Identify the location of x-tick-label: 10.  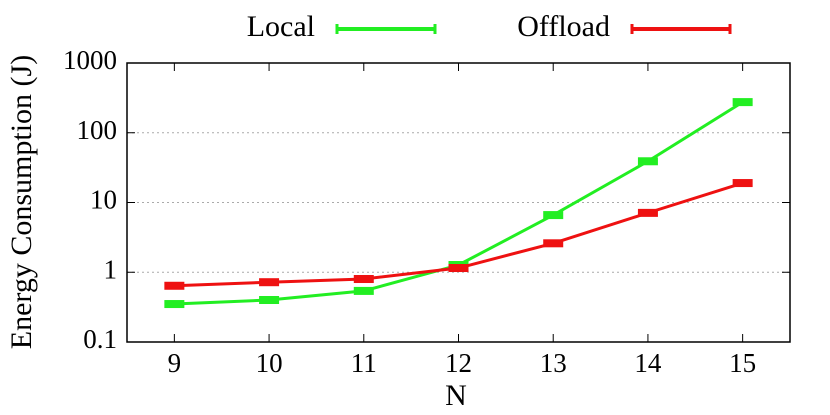
(269, 363).